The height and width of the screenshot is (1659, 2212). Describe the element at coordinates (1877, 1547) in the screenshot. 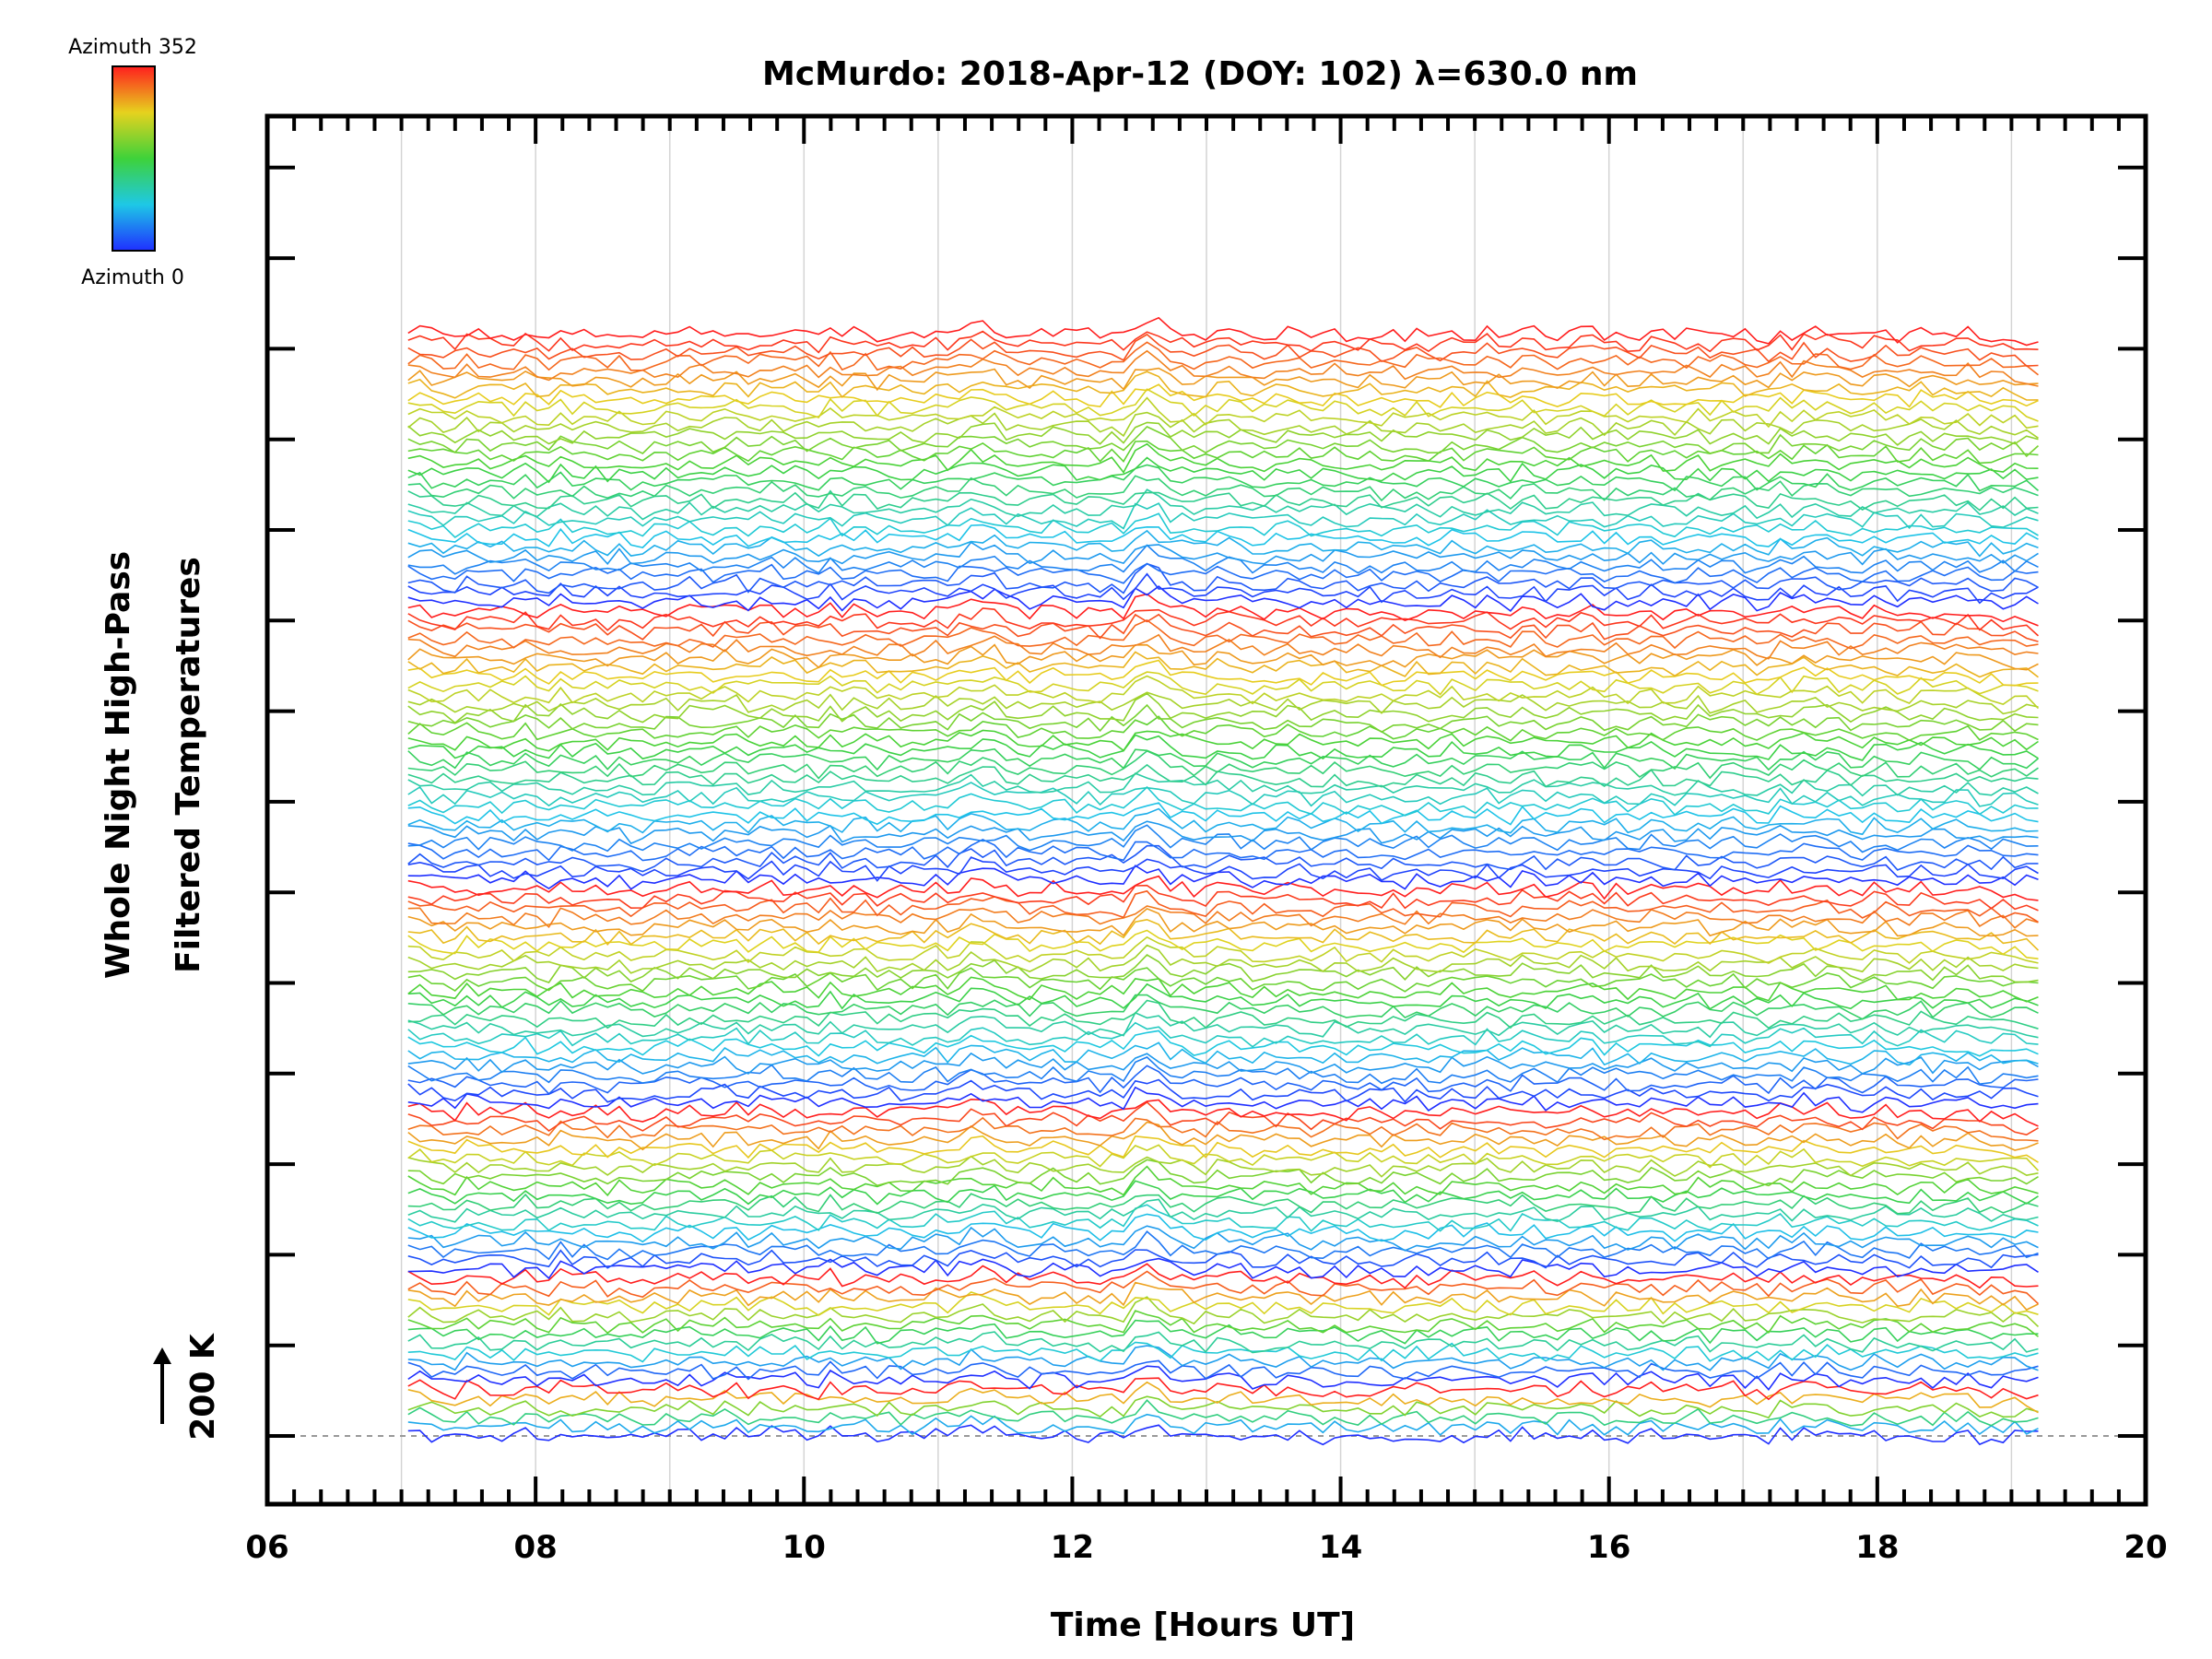

I see `x-tick-label: 18` at that location.